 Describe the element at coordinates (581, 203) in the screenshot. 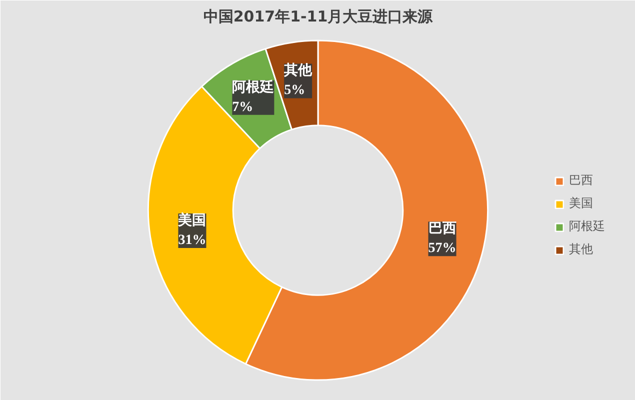

I see `legend-label: 美国` at that location.